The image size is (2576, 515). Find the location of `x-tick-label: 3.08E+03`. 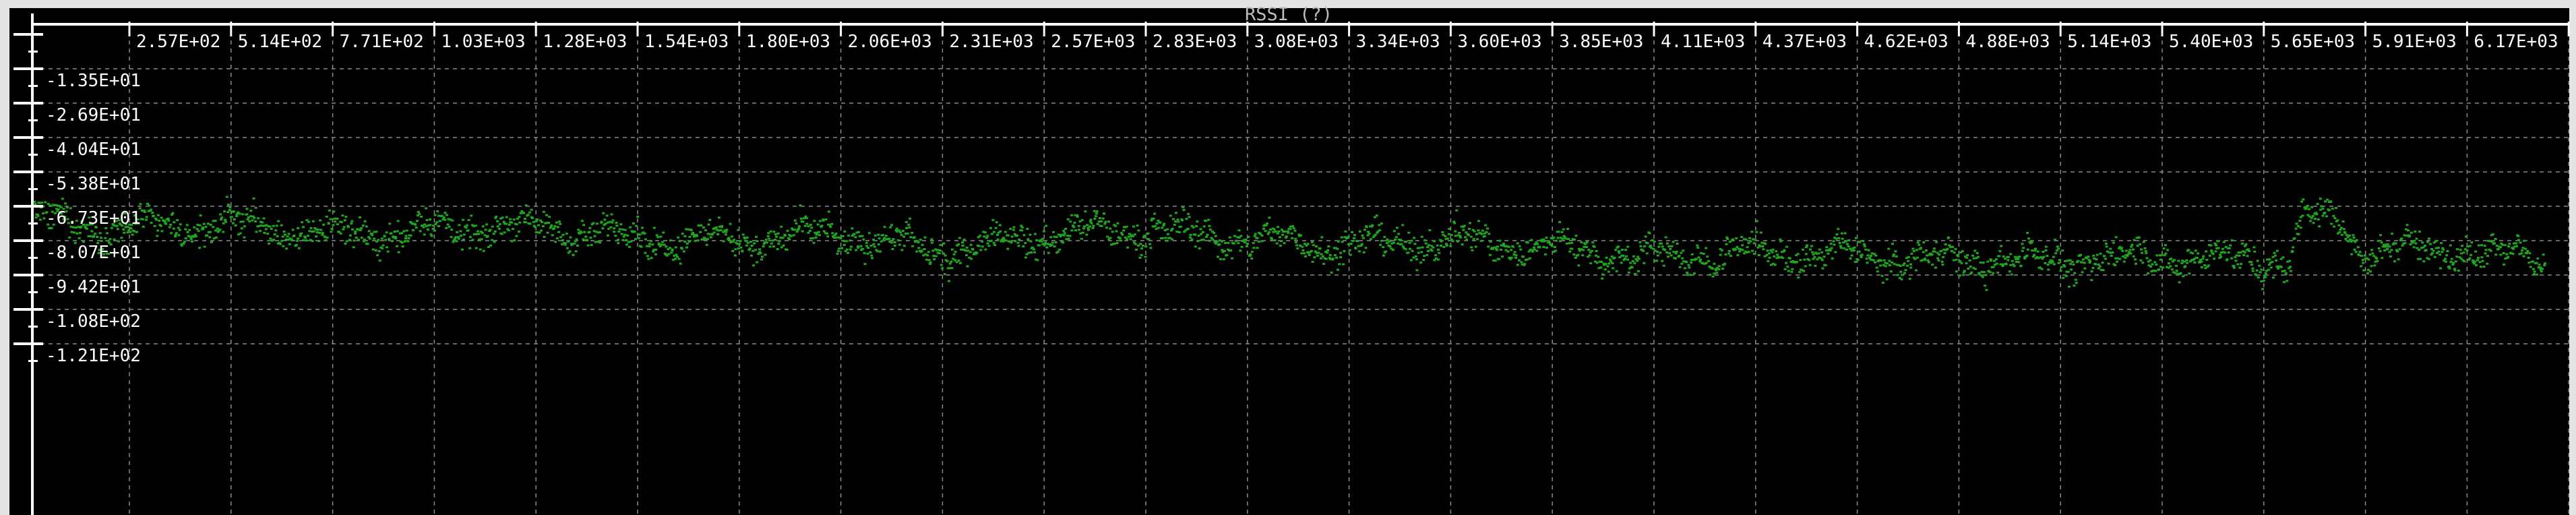

x-tick-label: 3.08E+03 is located at coordinates (1296, 42).